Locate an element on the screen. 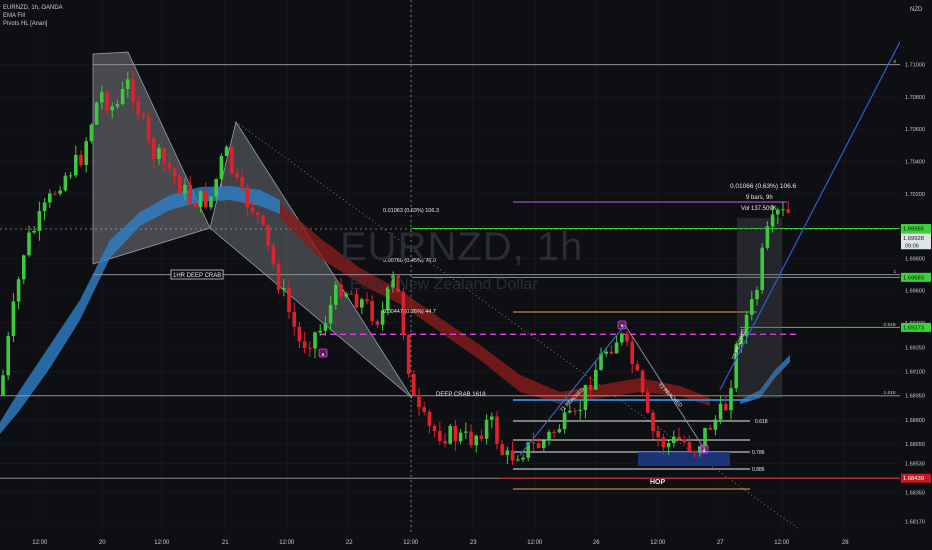  symbol-label: EURNZD, 1h, OANDA is located at coordinates (33, 8).